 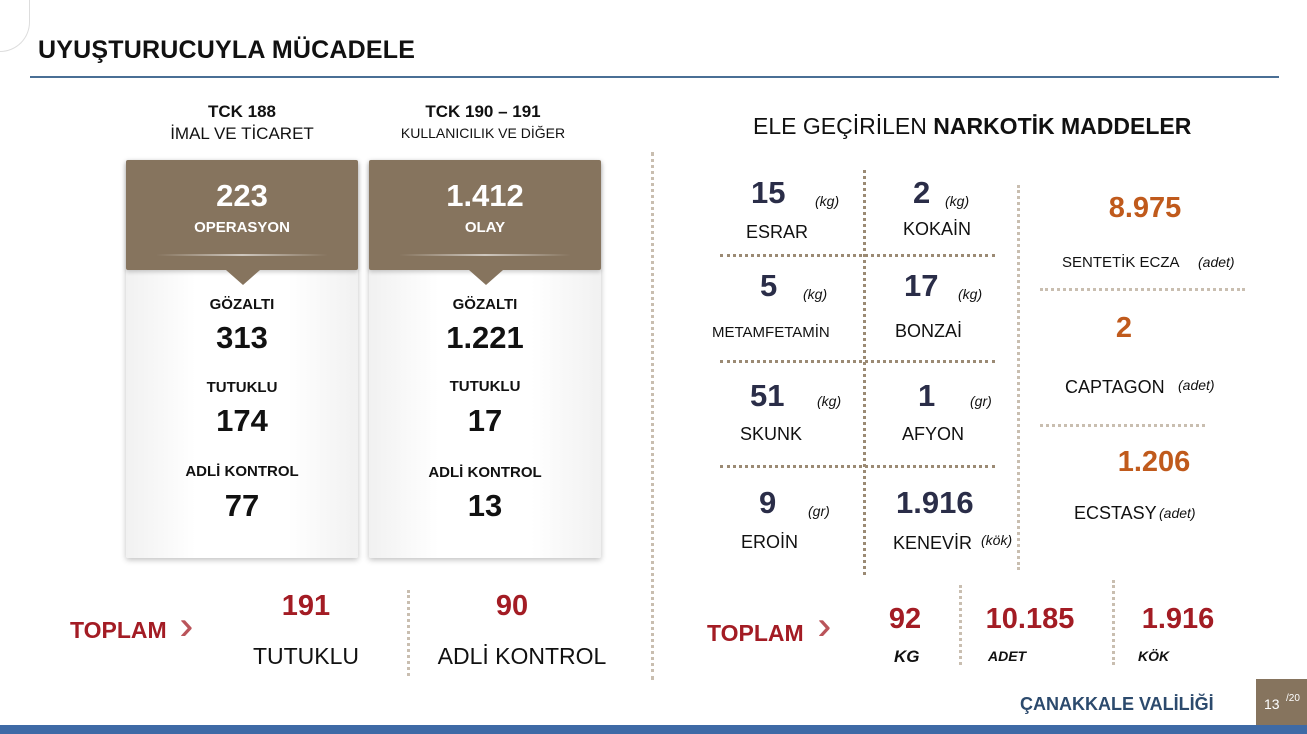 What do you see at coordinates (1154, 462) in the screenshot?
I see `ecstasy-value: 1.206` at bounding box center [1154, 462].